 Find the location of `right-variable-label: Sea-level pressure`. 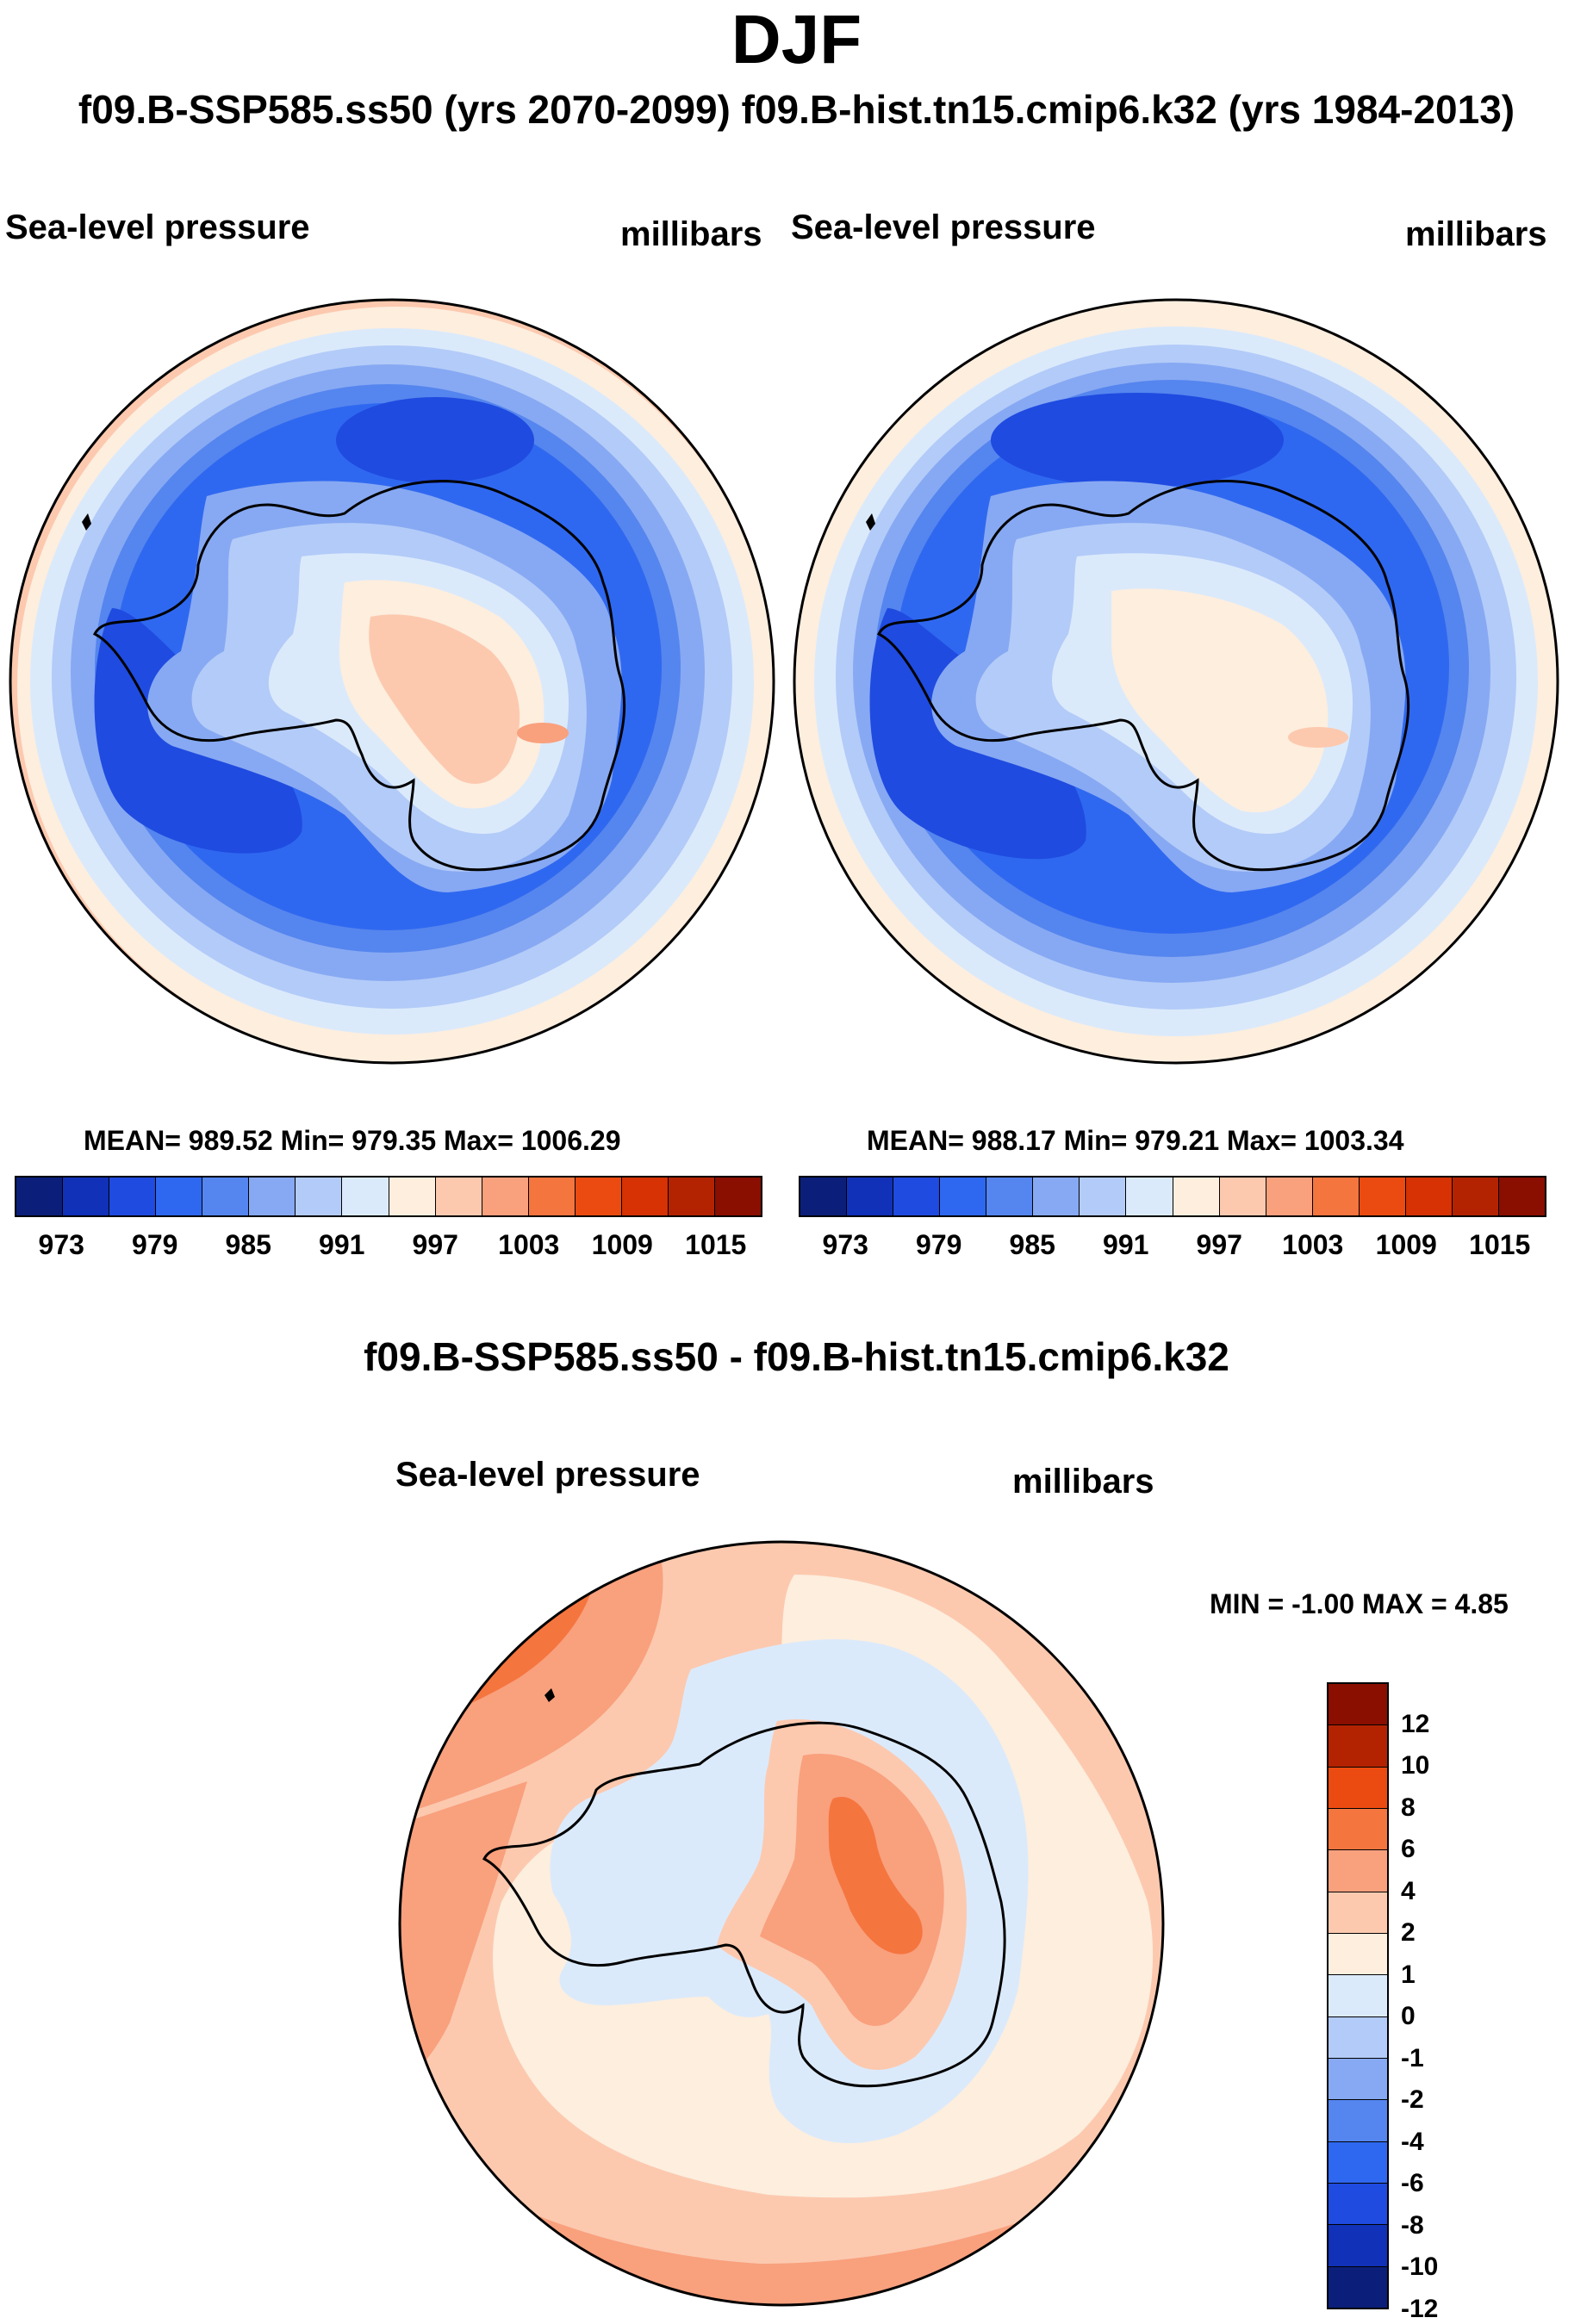

right-variable-label: Sea-level pressure is located at coordinates (943, 227).